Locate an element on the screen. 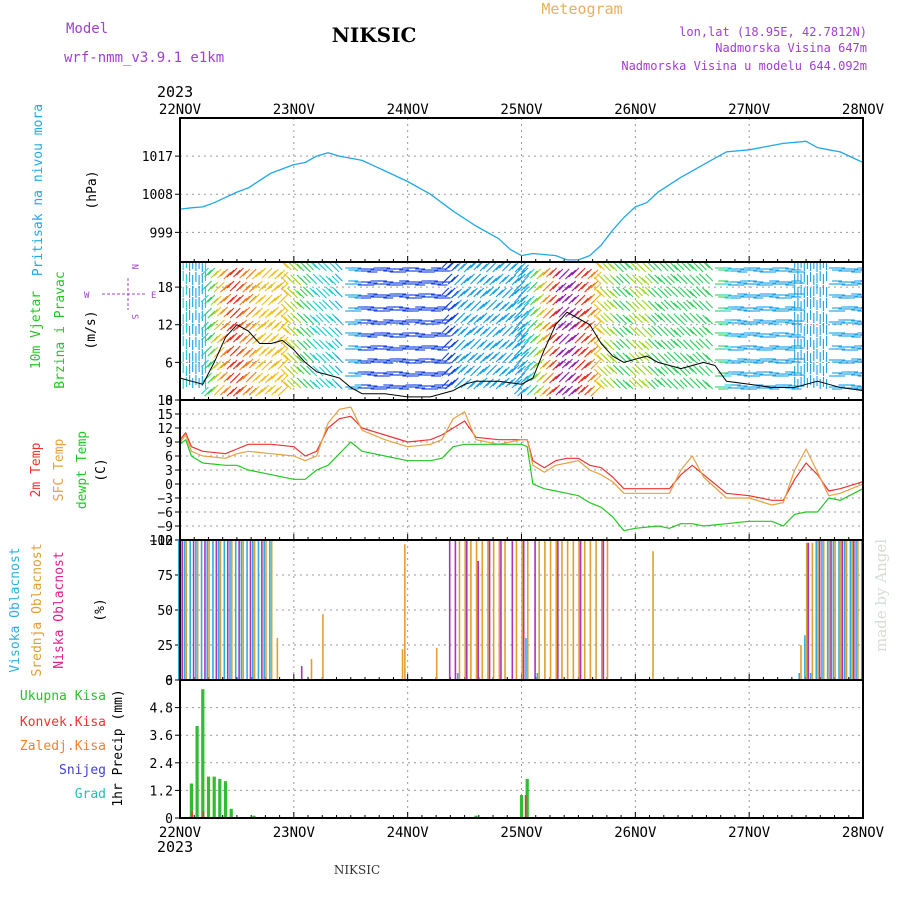 This screenshot has width=900, height=900. x-tick-label-bottom: 22NOV is located at coordinates (180, 833).